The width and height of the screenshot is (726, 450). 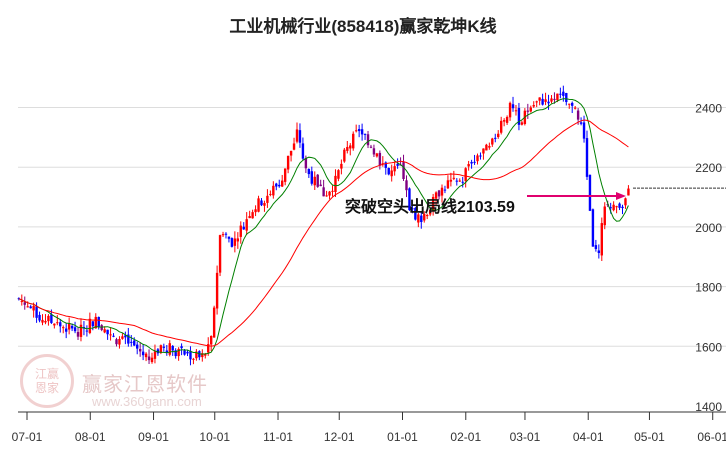 I want to click on x-tick-label: 01-01, so click(x=402, y=437).